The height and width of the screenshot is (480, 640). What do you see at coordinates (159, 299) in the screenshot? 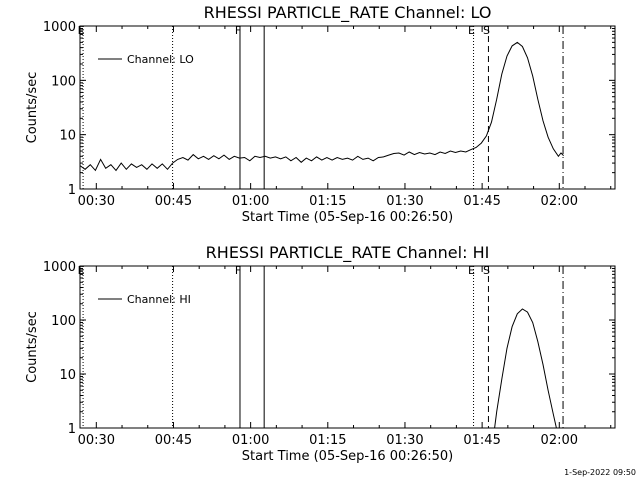
I see `legend-label: Channel: HI` at bounding box center [159, 299].